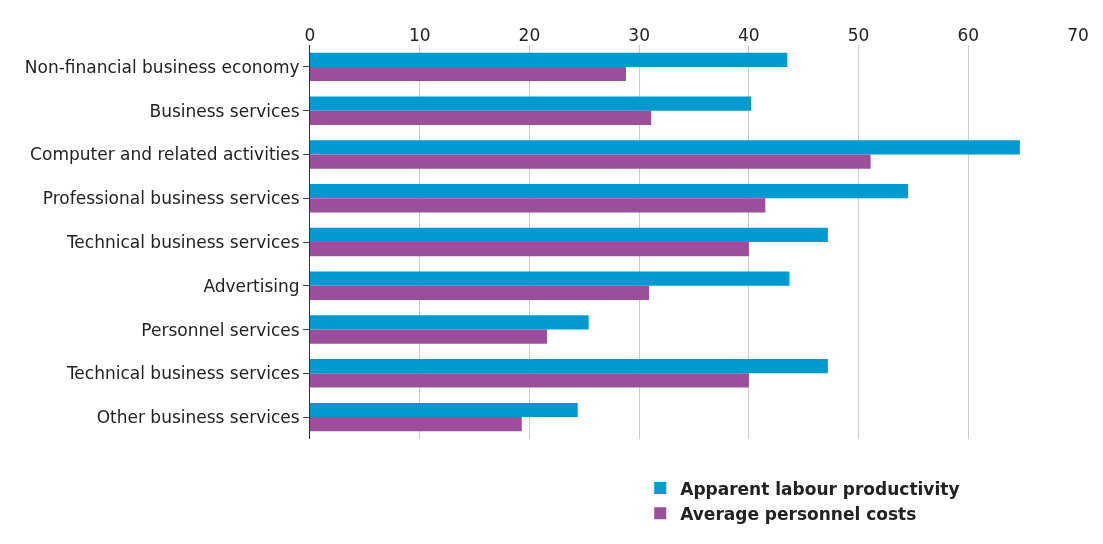  What do you see at coordinates (798, 513) in the screenshot?
I see `legend-label: Average personnel costs` at bounding box center [798, 513].